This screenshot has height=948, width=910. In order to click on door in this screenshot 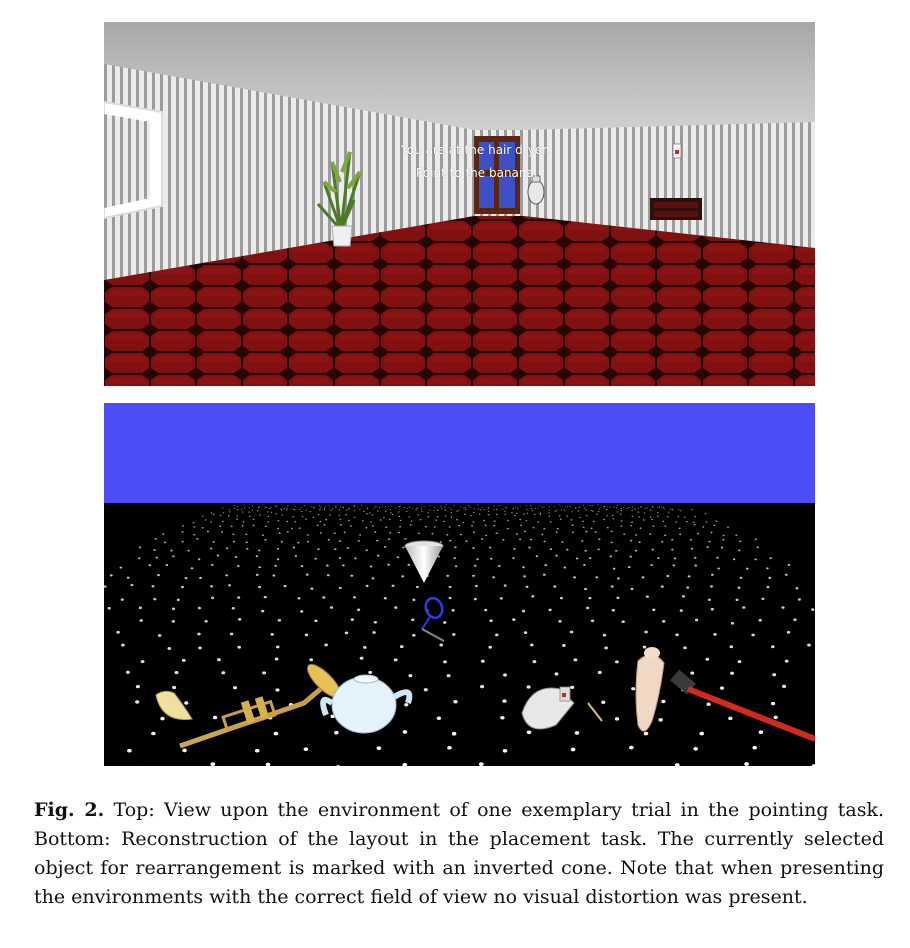, I will do `click(497, 175)`.